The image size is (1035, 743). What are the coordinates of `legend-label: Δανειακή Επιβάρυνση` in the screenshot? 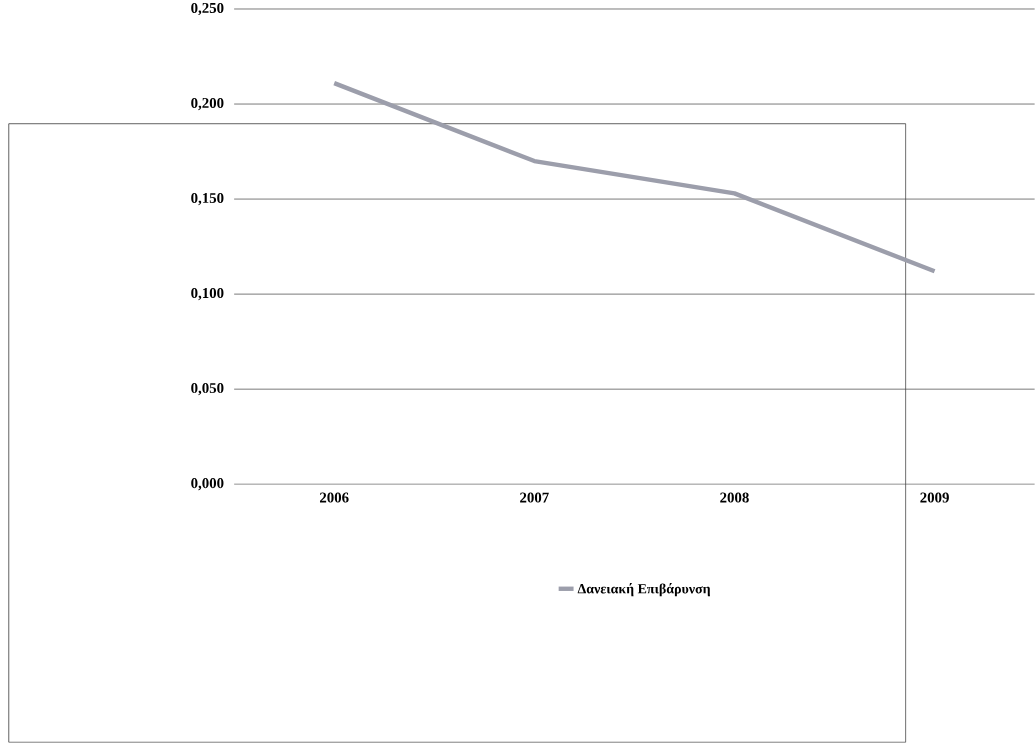 It's located at (643, 590).